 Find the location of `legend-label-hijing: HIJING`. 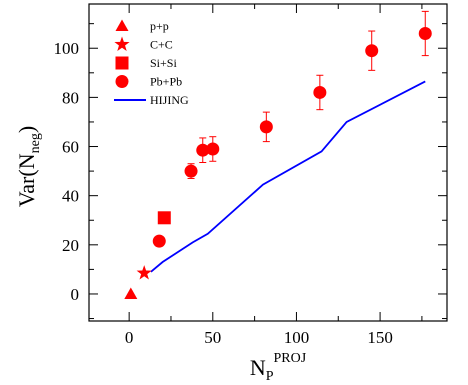

legend-label-hijing: HIJING is located at coordinates (169, 100).